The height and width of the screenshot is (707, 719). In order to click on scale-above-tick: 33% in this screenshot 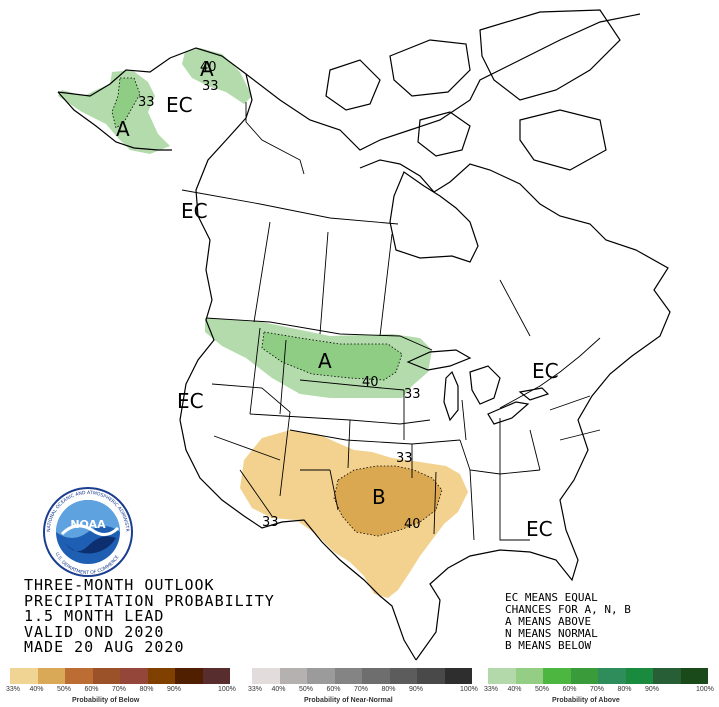, I will do `click(491, 689)`.